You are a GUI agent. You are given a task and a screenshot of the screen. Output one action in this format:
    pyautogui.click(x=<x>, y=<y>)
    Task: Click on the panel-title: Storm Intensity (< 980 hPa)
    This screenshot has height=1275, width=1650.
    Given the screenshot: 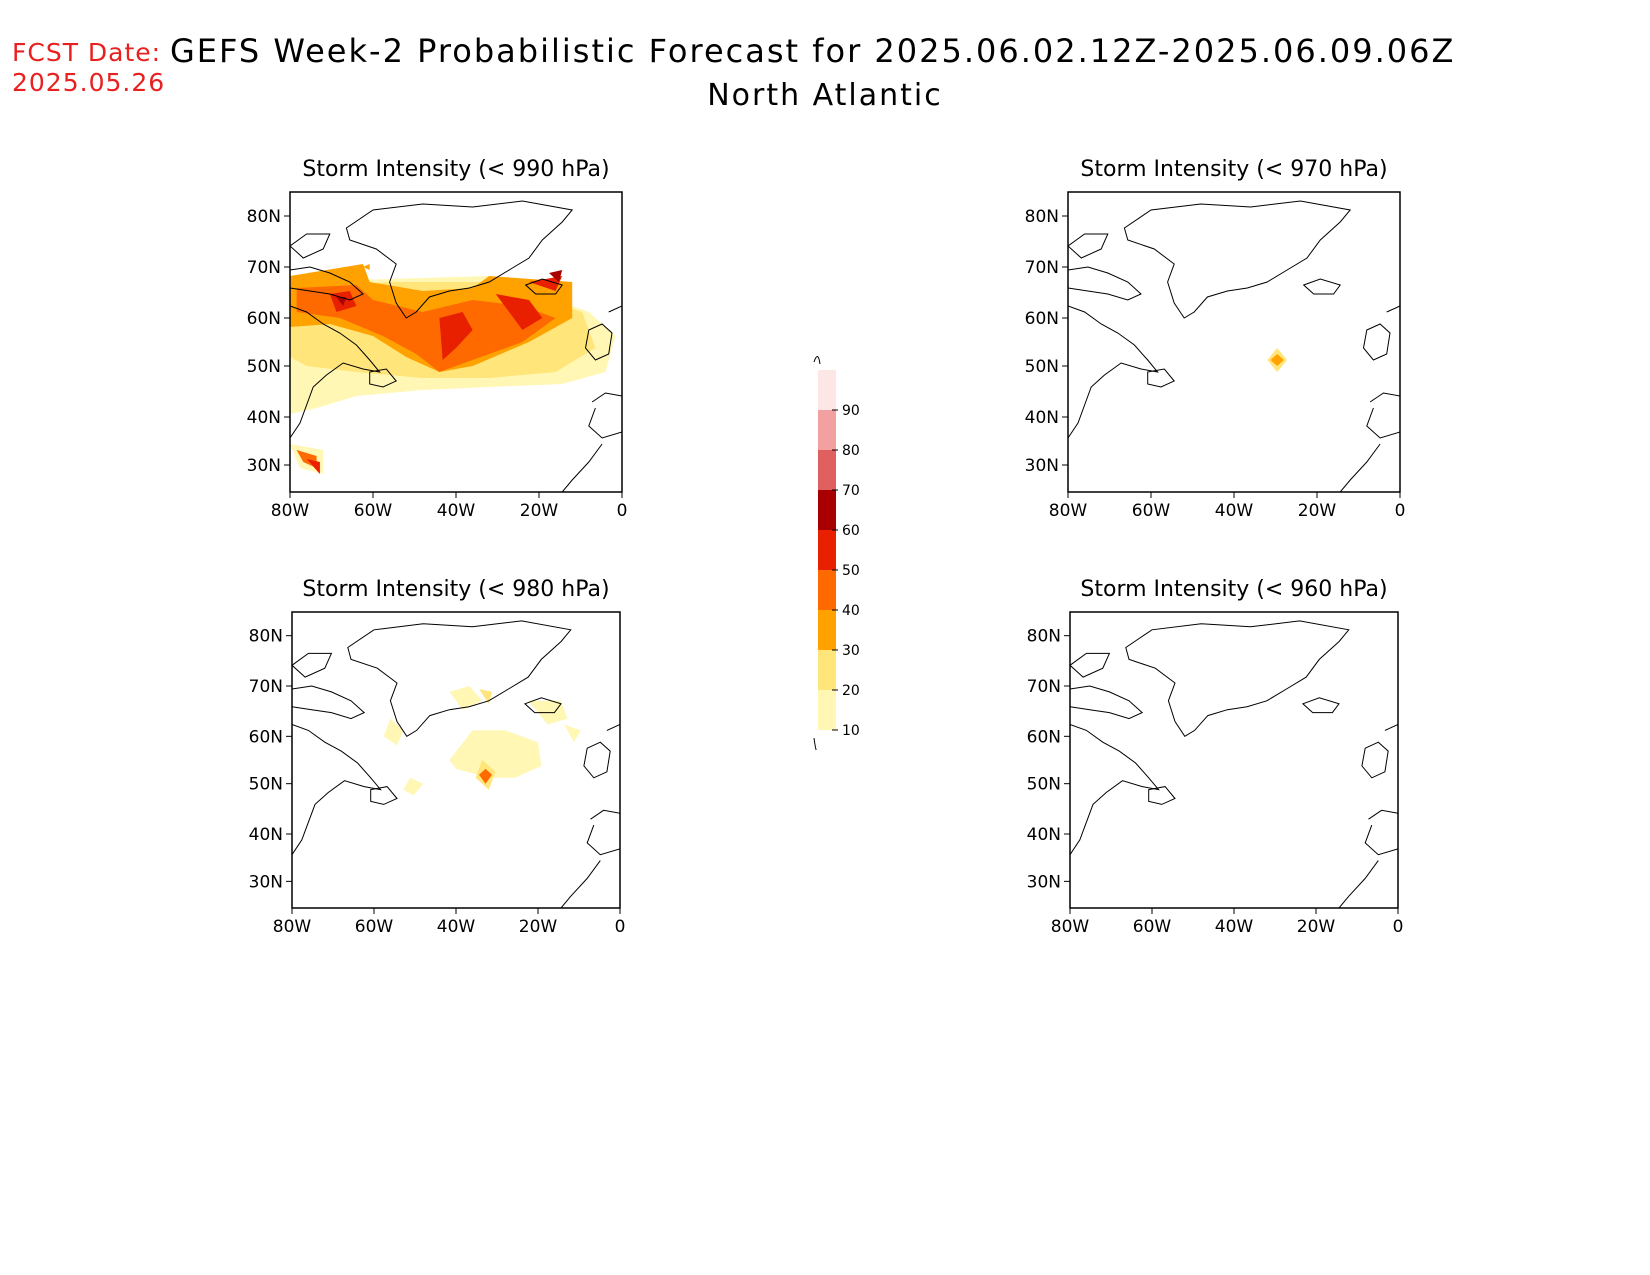 What is the action you would take?
    pyautogui.click(x=455, y=589)
    